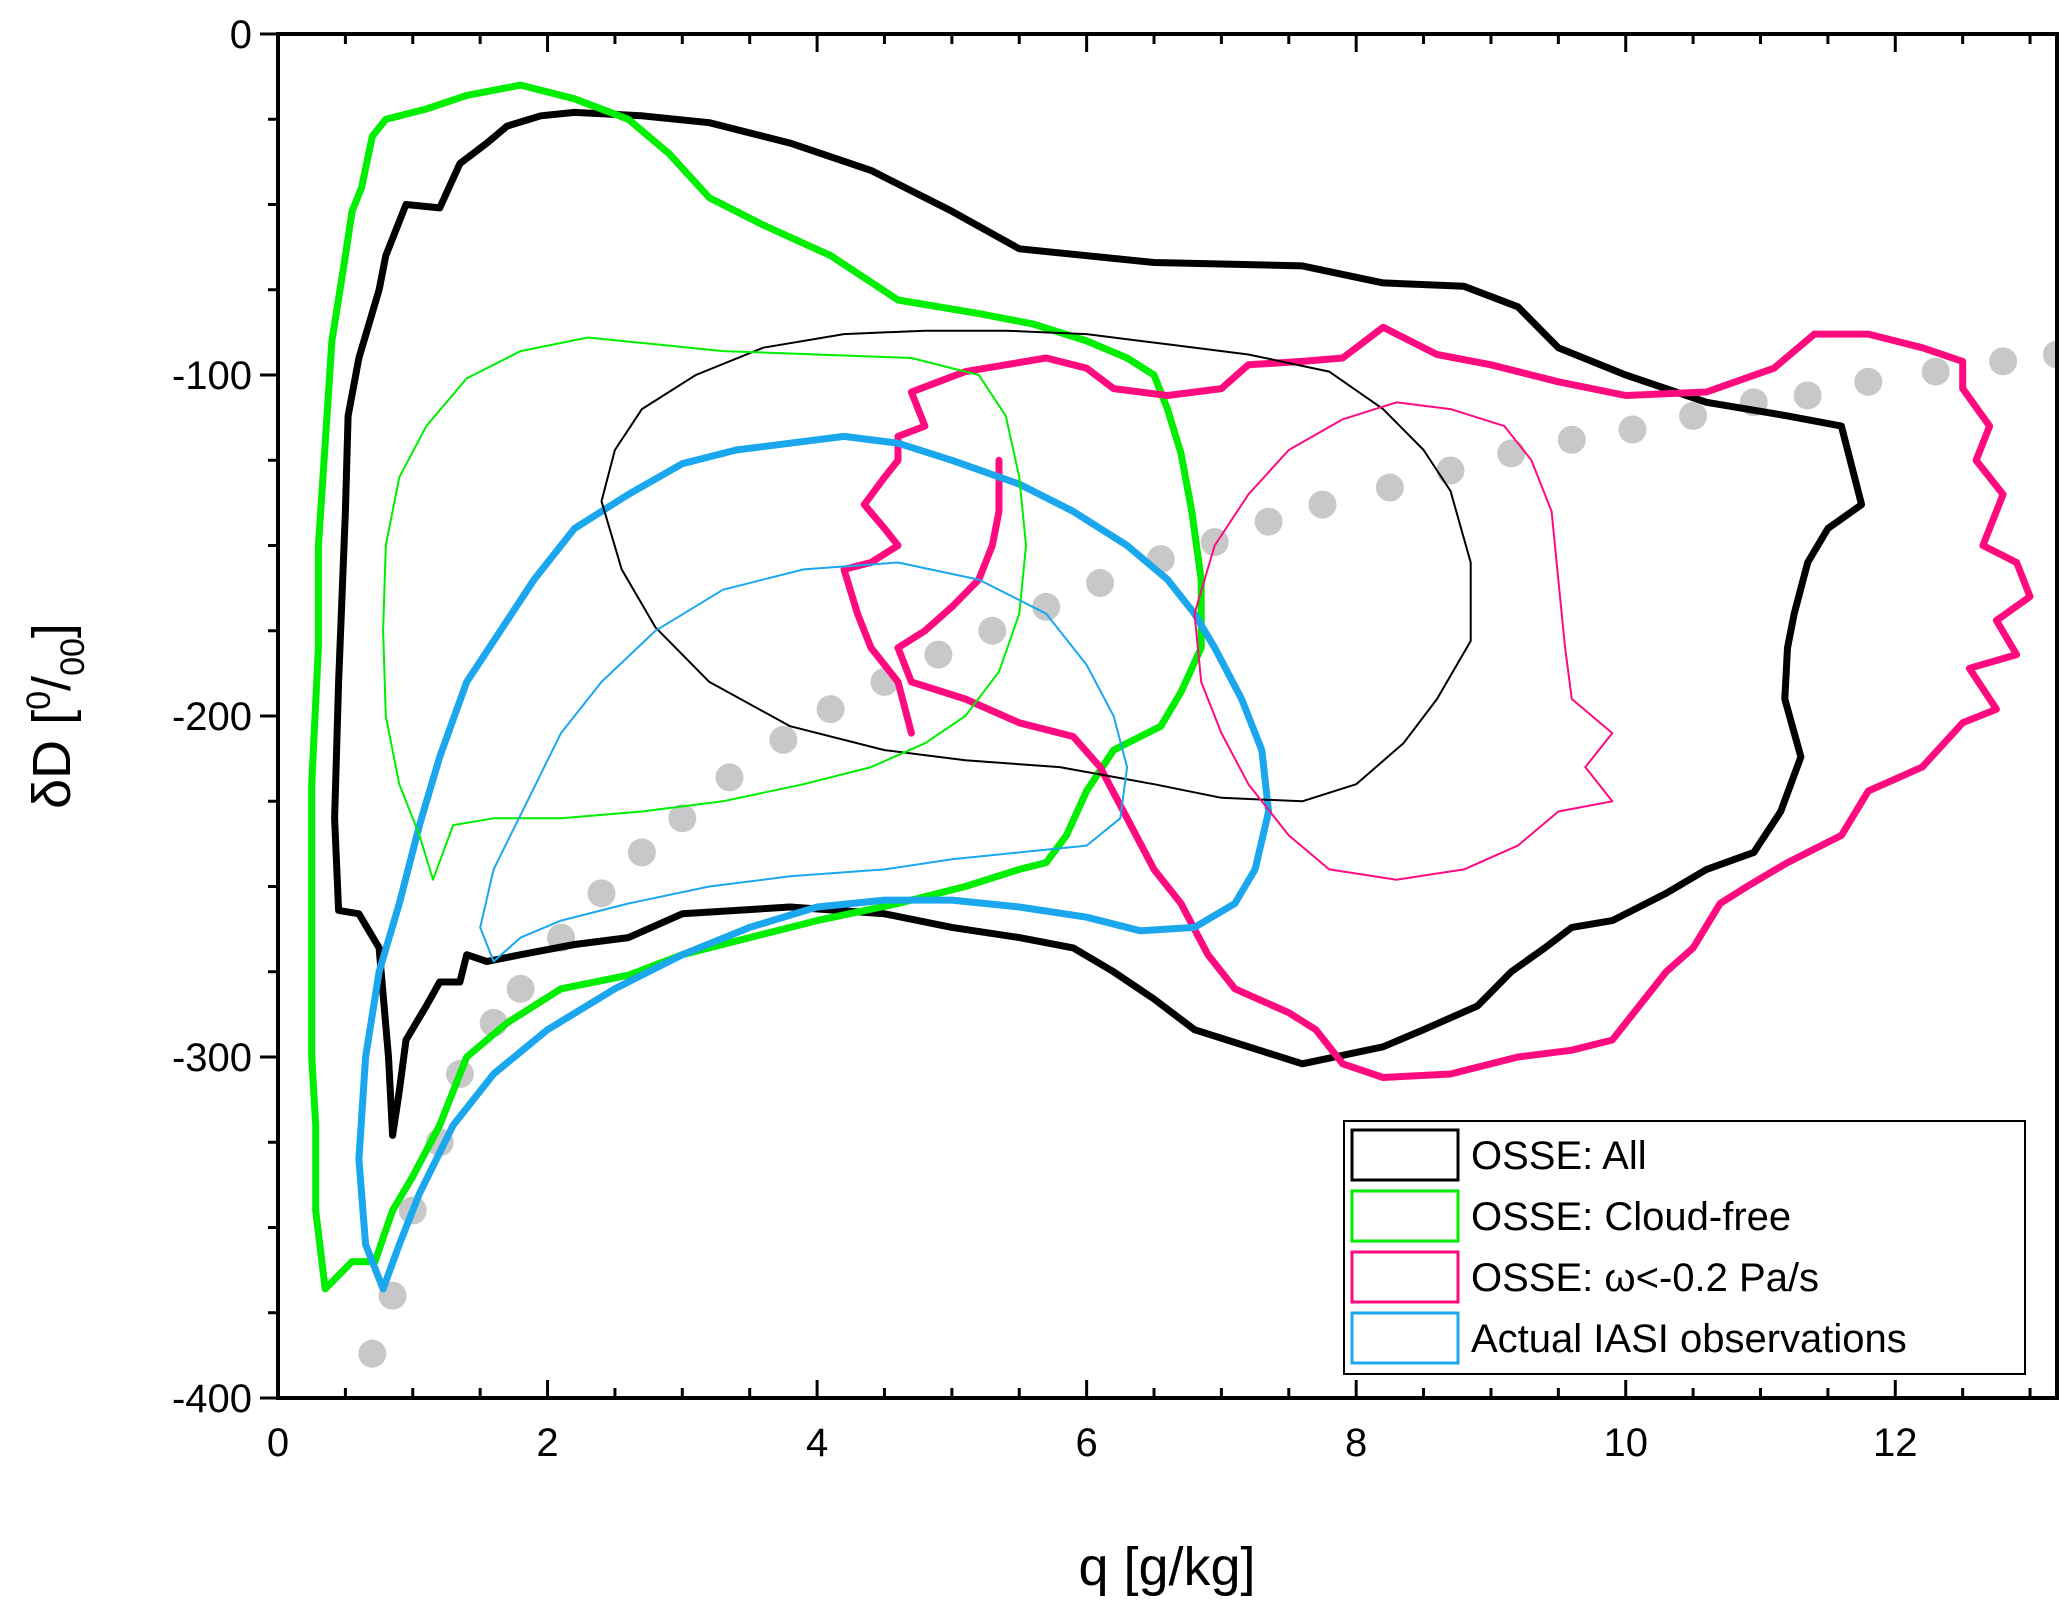  What do you see at coordinates (1087, 1443) in the screenshot?
I see `x-tick-label: 6` at bounding box center [1087, 1443].